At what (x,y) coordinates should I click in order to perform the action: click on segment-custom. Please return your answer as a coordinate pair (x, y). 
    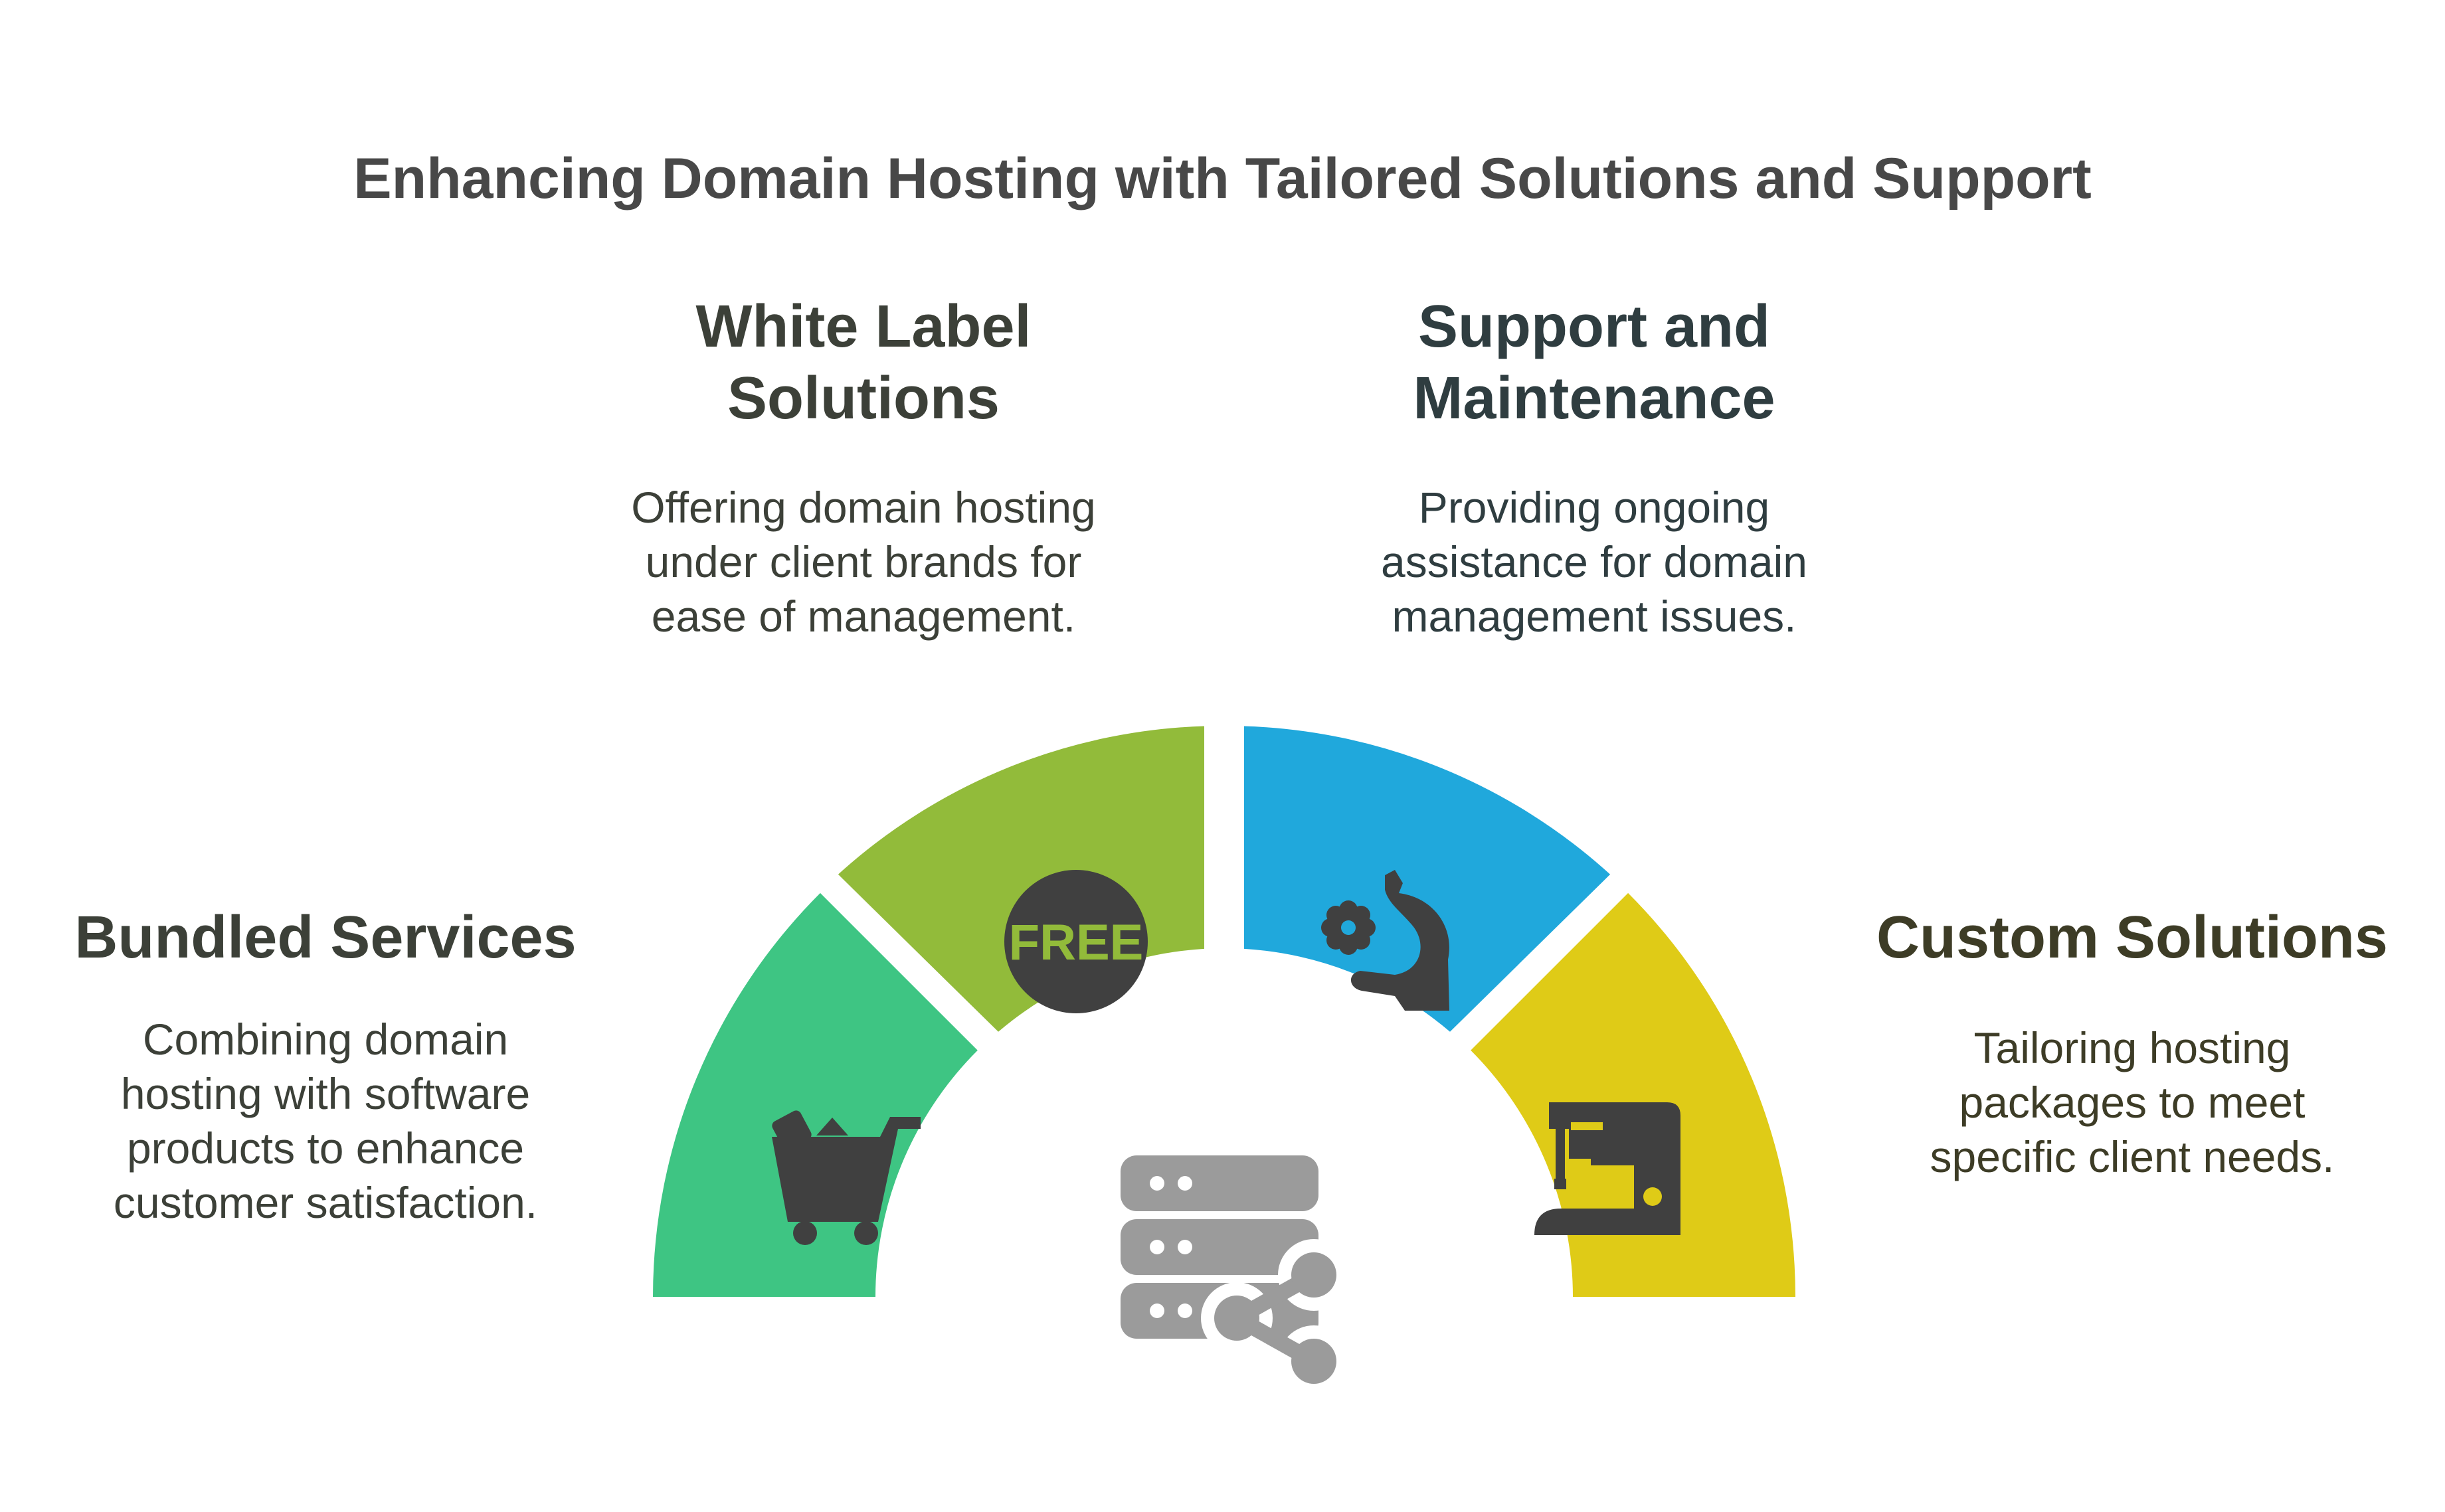
    Looking at the image, I should click on (1633, 1094).